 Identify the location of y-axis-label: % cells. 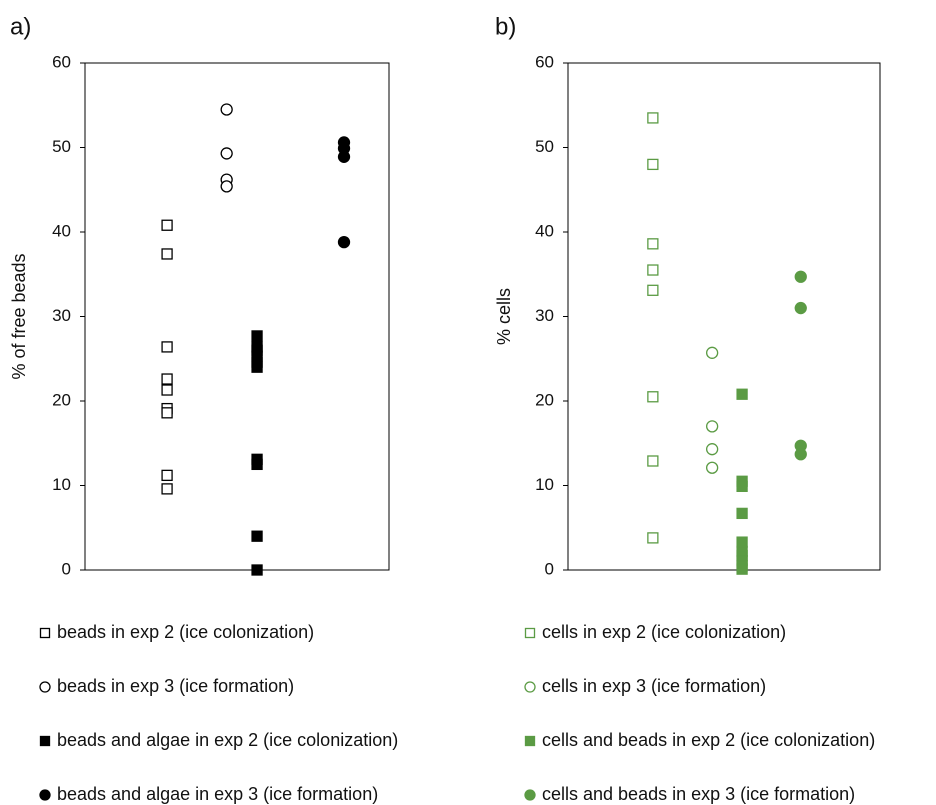
(504, 316).